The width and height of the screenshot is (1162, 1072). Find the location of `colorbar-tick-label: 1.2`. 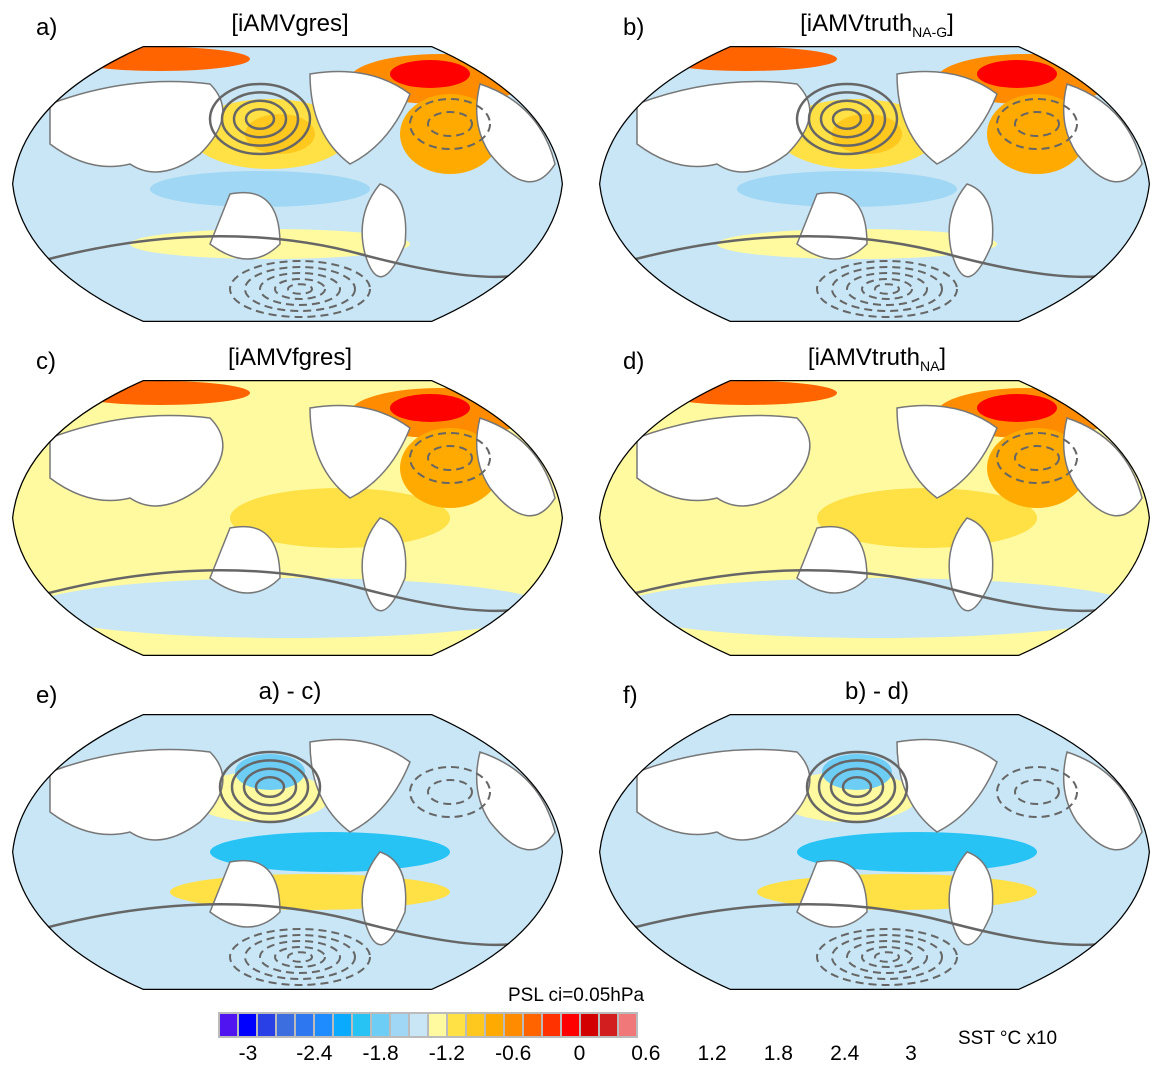

colorbar-tick-label: 1.2 is located at coordinates (712, 1053).